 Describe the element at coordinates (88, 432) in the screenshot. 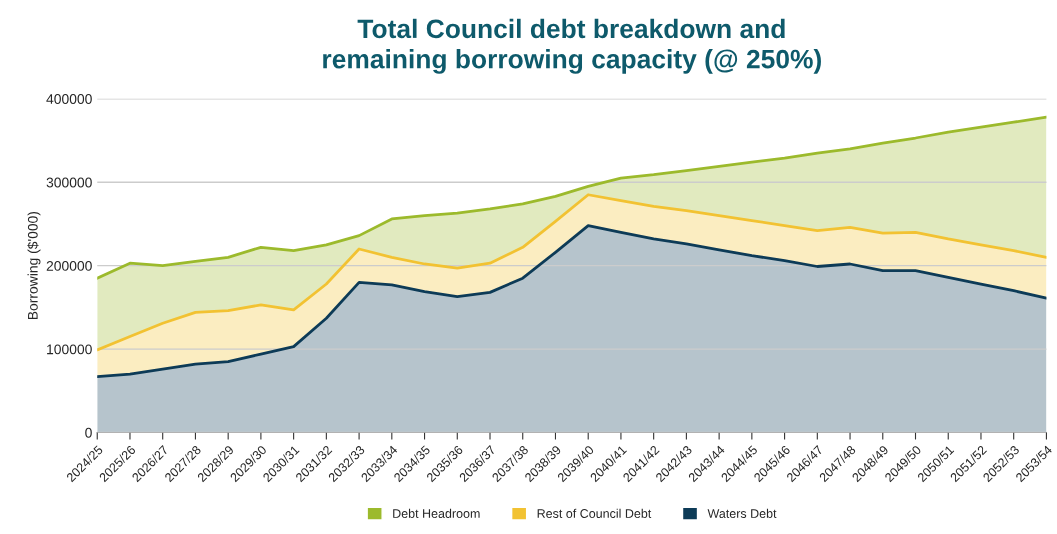

I see `y-tick-label: 0` at that location.